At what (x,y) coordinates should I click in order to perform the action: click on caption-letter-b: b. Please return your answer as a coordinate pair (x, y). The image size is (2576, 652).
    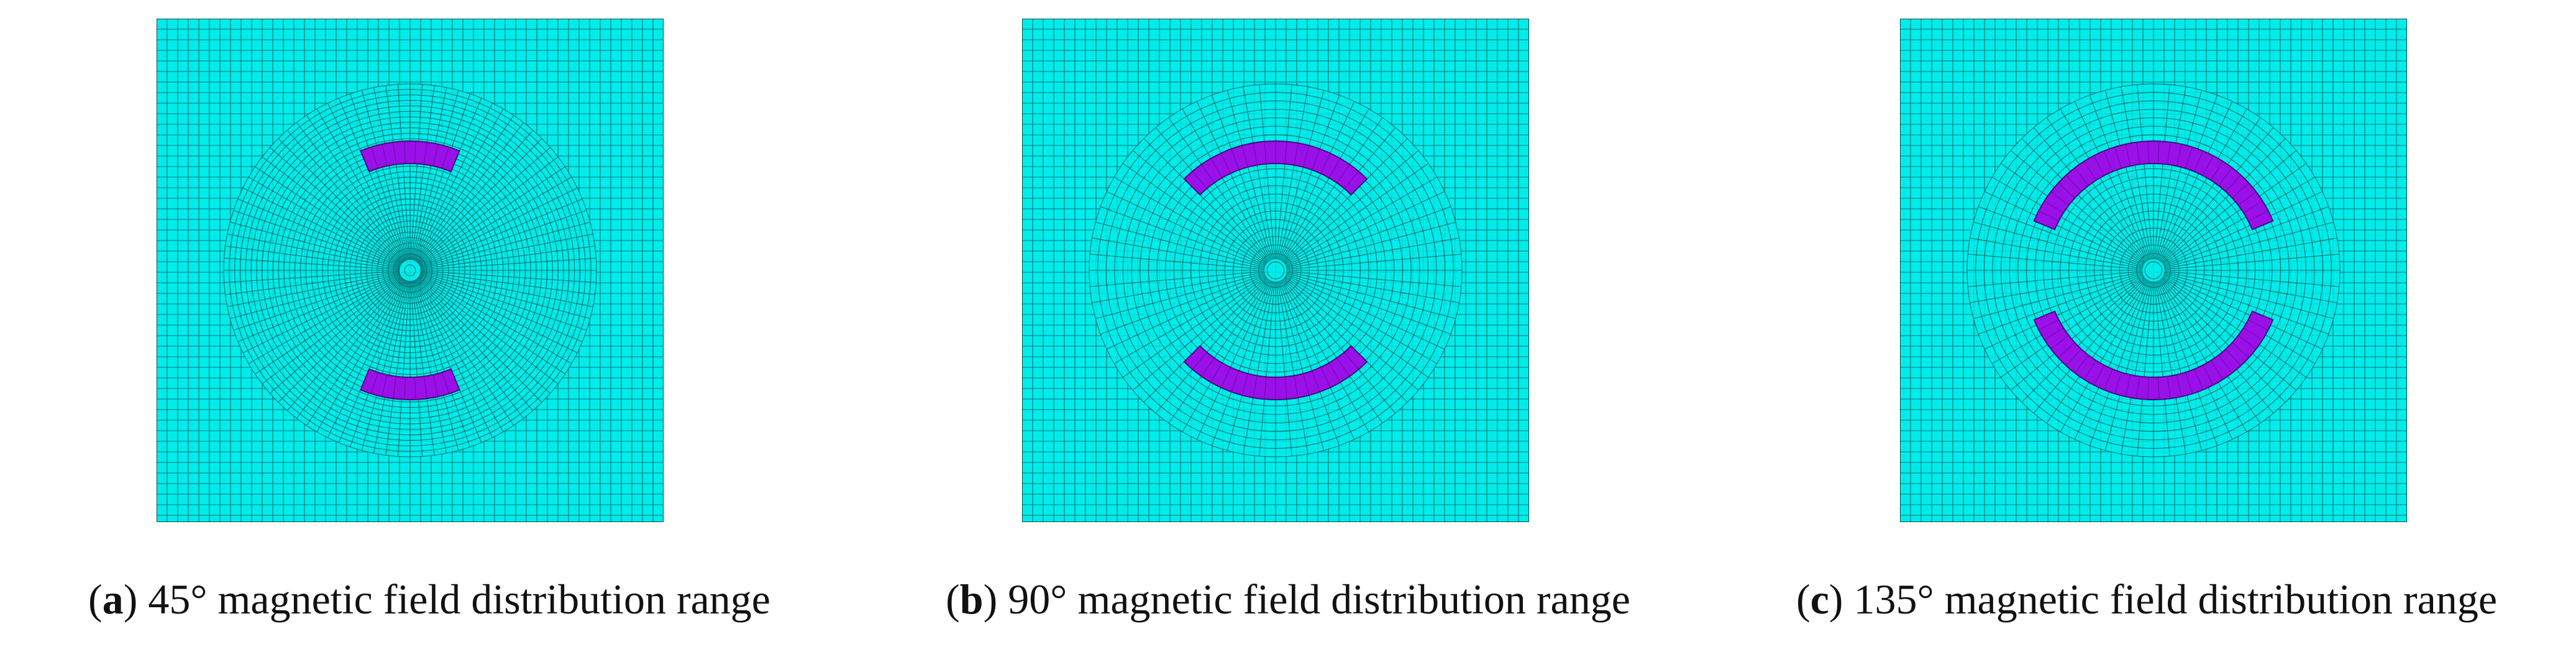
    Looking at the image, I should click on (971, 599).